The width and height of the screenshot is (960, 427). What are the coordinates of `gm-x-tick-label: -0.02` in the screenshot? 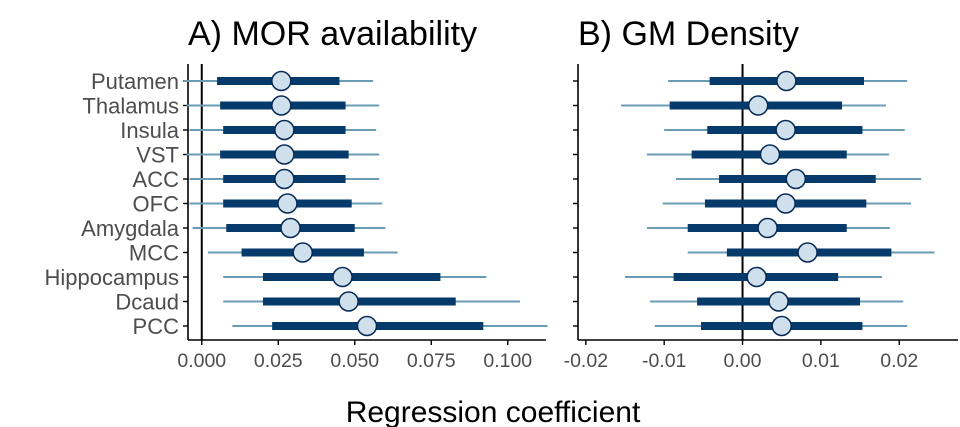 It's located at (586, 361).